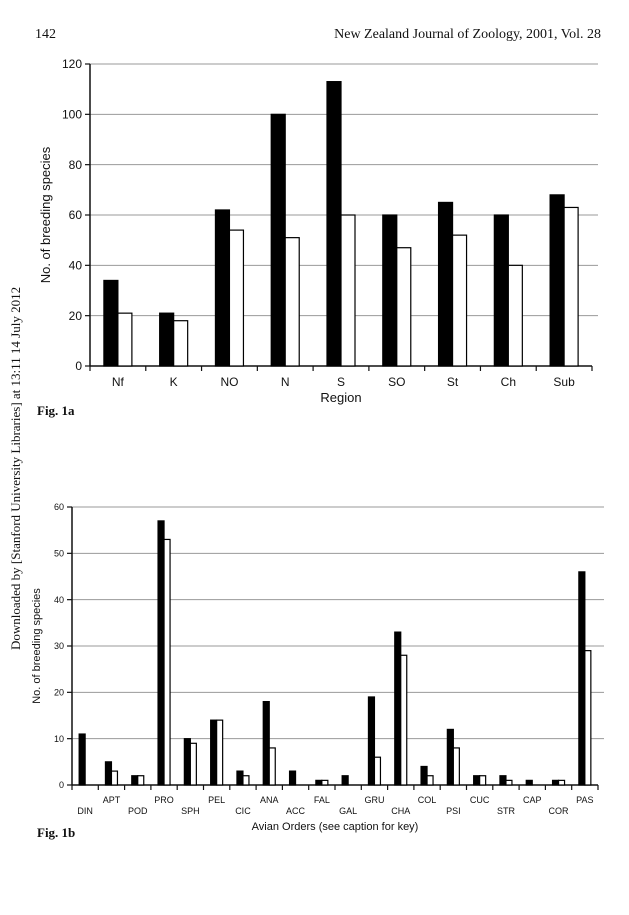 This screenshot has width=629, height=915. What do you see at coordinates (453, 811) in the screenshot?
I see `x-category-label: PSI` at bounding box center [453, 811].